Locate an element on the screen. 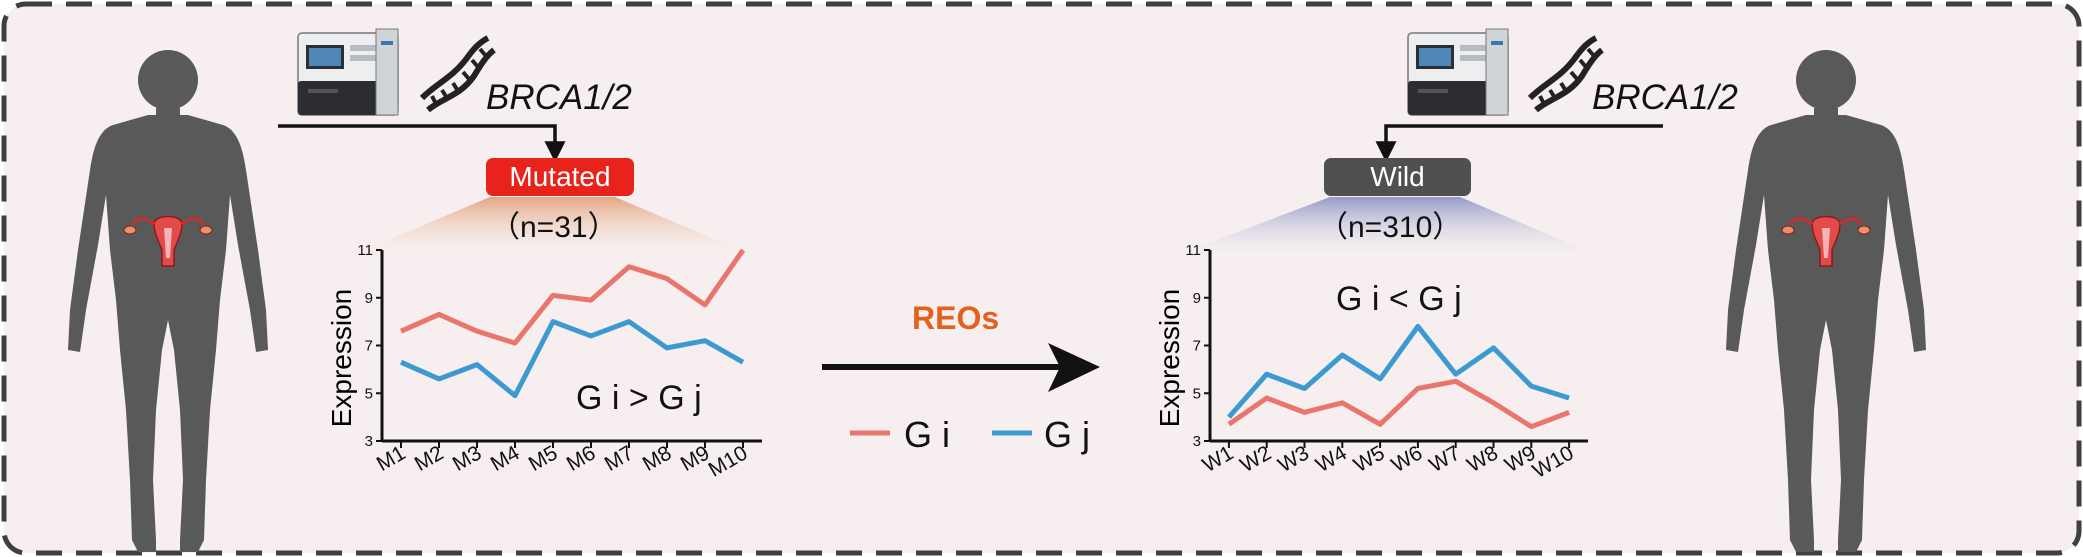 This screenshot has height=557, width=2083. mutated-y-tick-label: 7 is located at coordinates (369, 346).